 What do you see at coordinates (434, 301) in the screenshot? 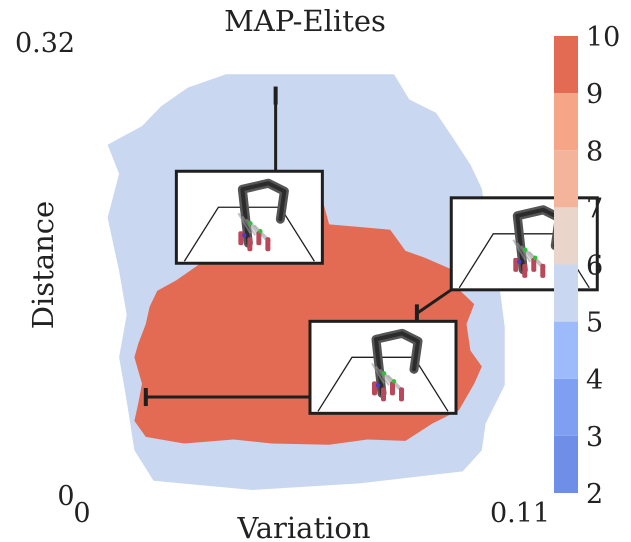
I see `annotation-right-leader` at bounding box center [434, 301].